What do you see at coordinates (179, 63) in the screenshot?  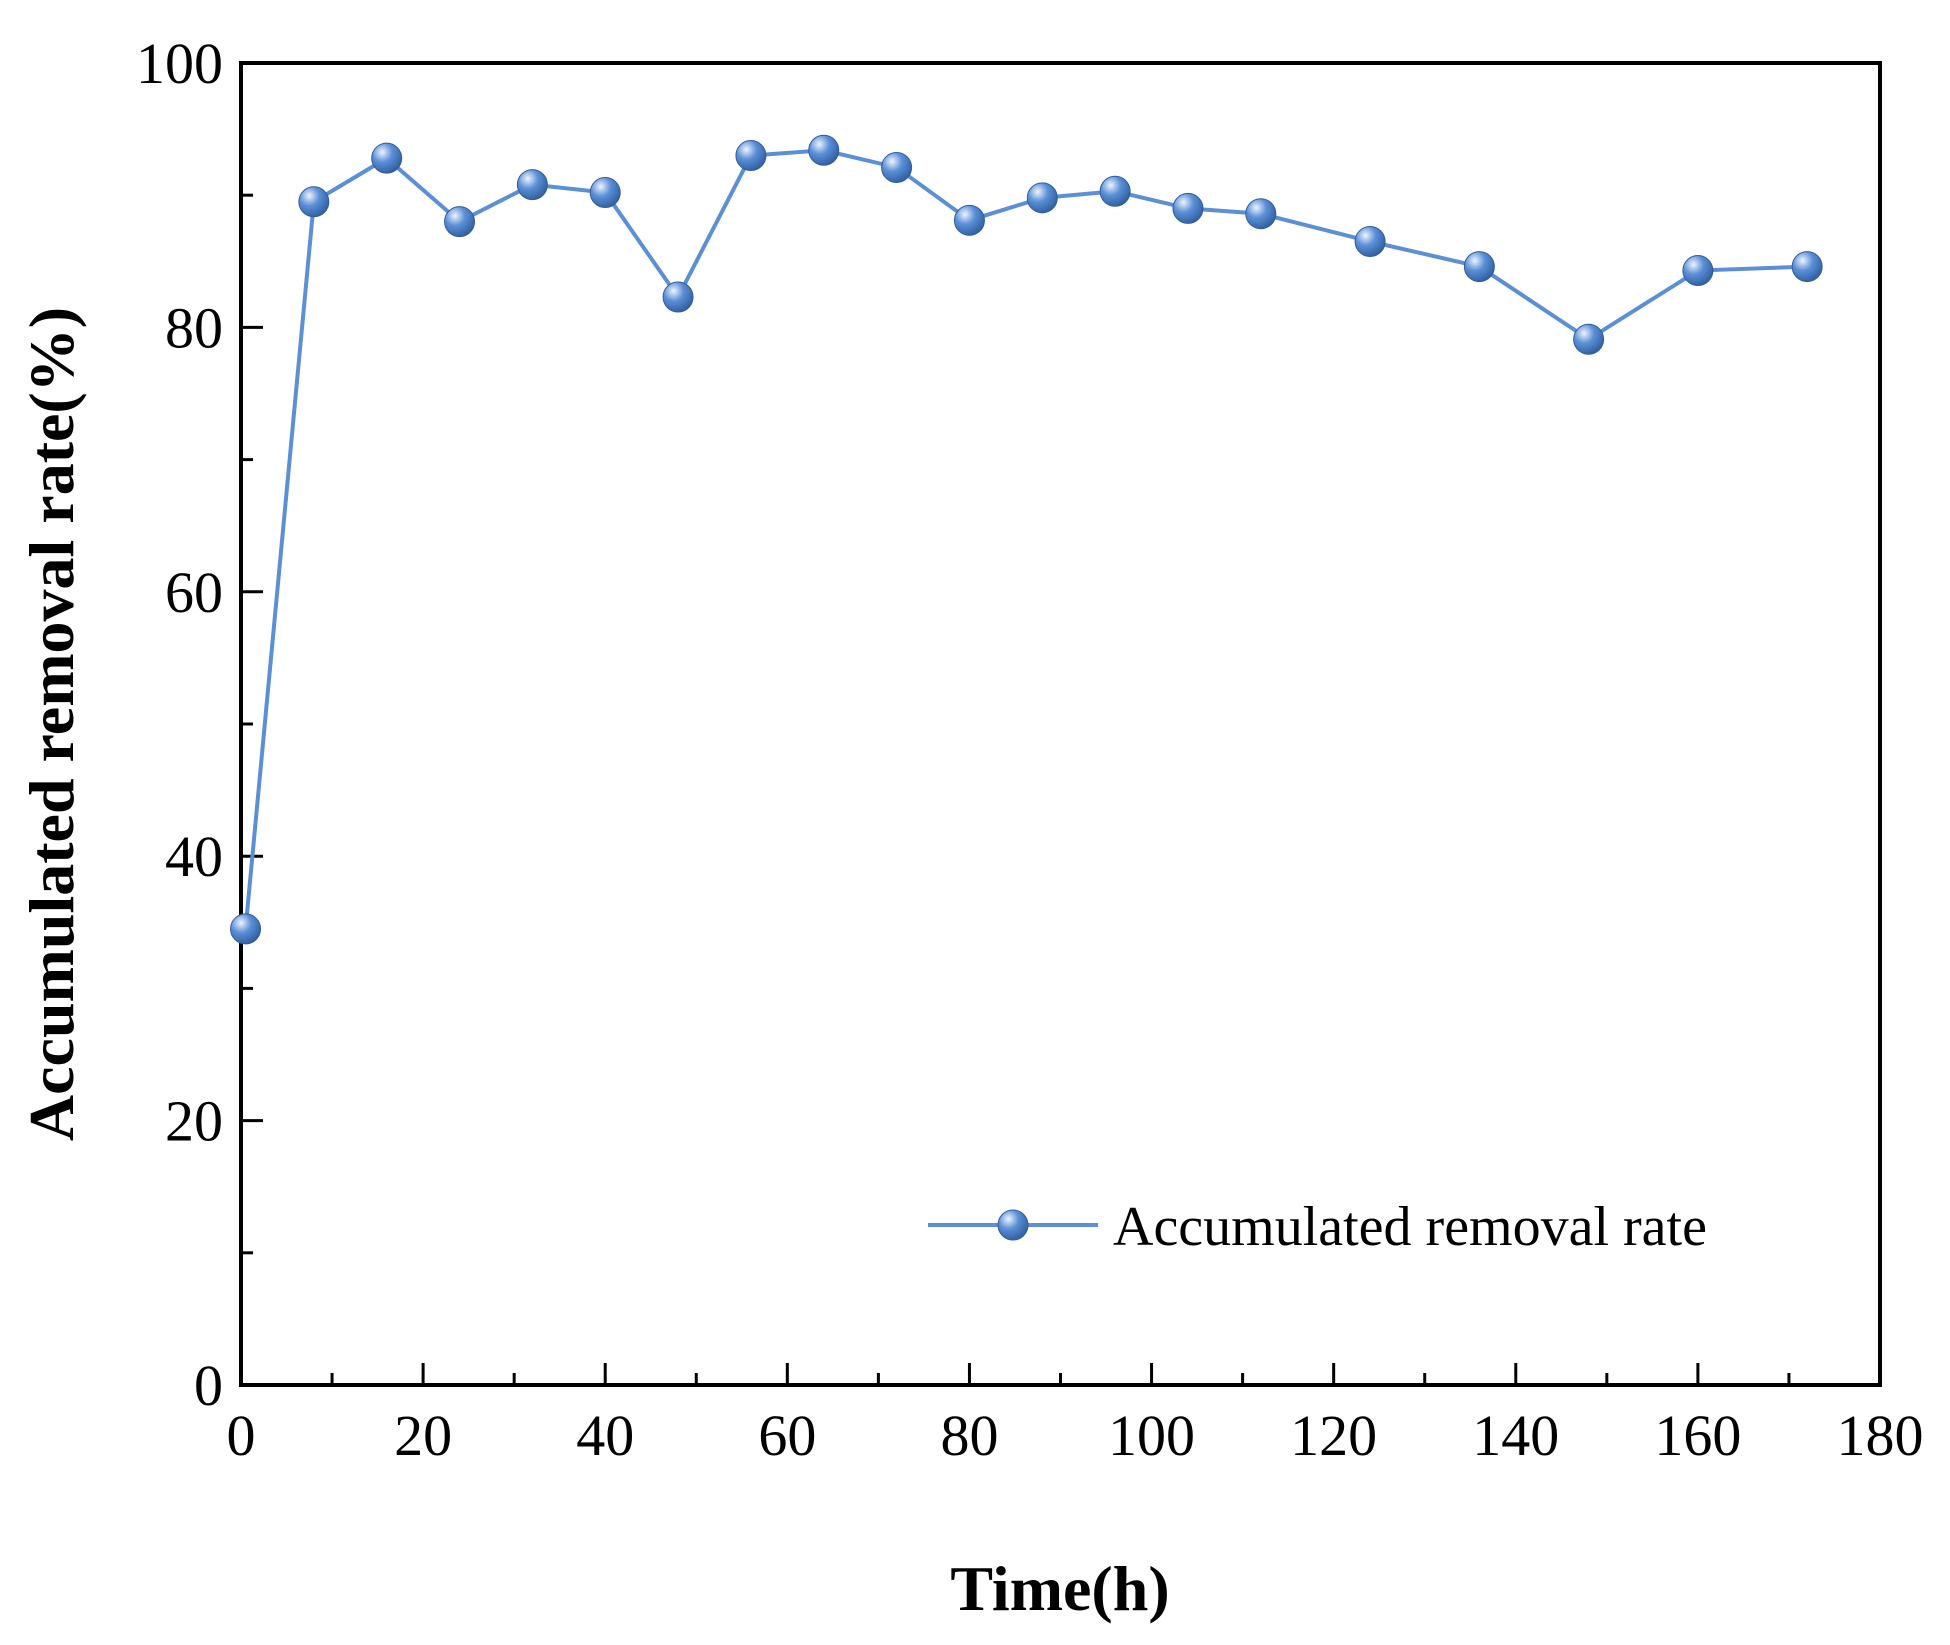 I see `y-tick-label: 100` at bounding box center [179, 63].